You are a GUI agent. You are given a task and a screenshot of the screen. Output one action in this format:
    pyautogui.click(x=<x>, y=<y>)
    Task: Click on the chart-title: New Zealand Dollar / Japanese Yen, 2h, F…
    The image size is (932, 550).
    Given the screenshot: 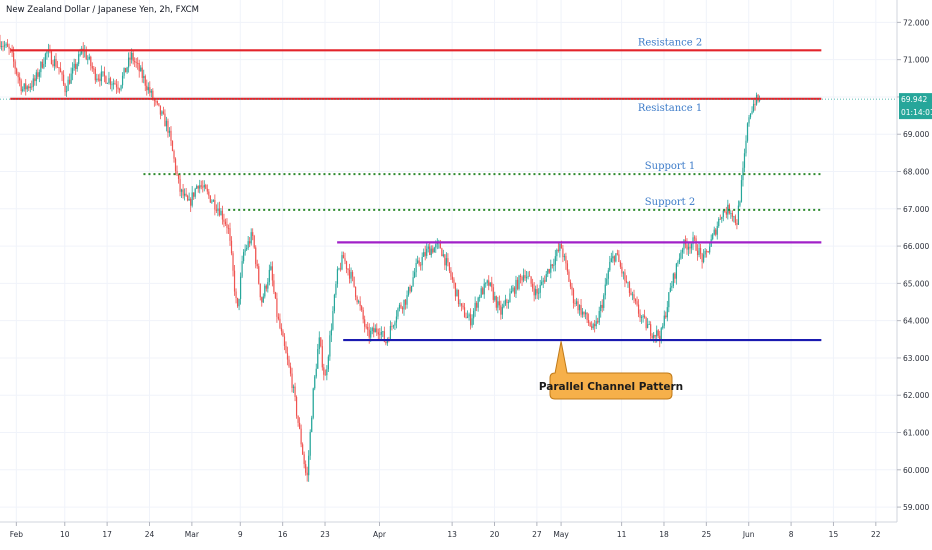 What is the action you would take?
    pyautogui.click(x=102, y=10)
    